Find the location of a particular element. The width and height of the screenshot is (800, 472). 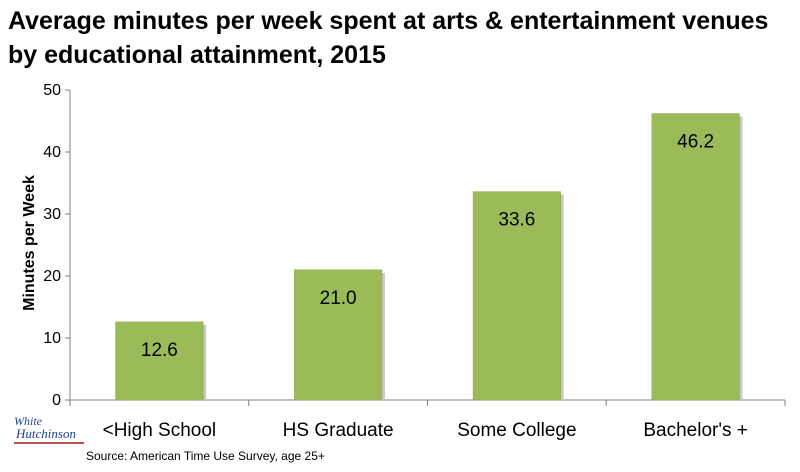

data-label: 46.2 is located at coordinates (695, 142).